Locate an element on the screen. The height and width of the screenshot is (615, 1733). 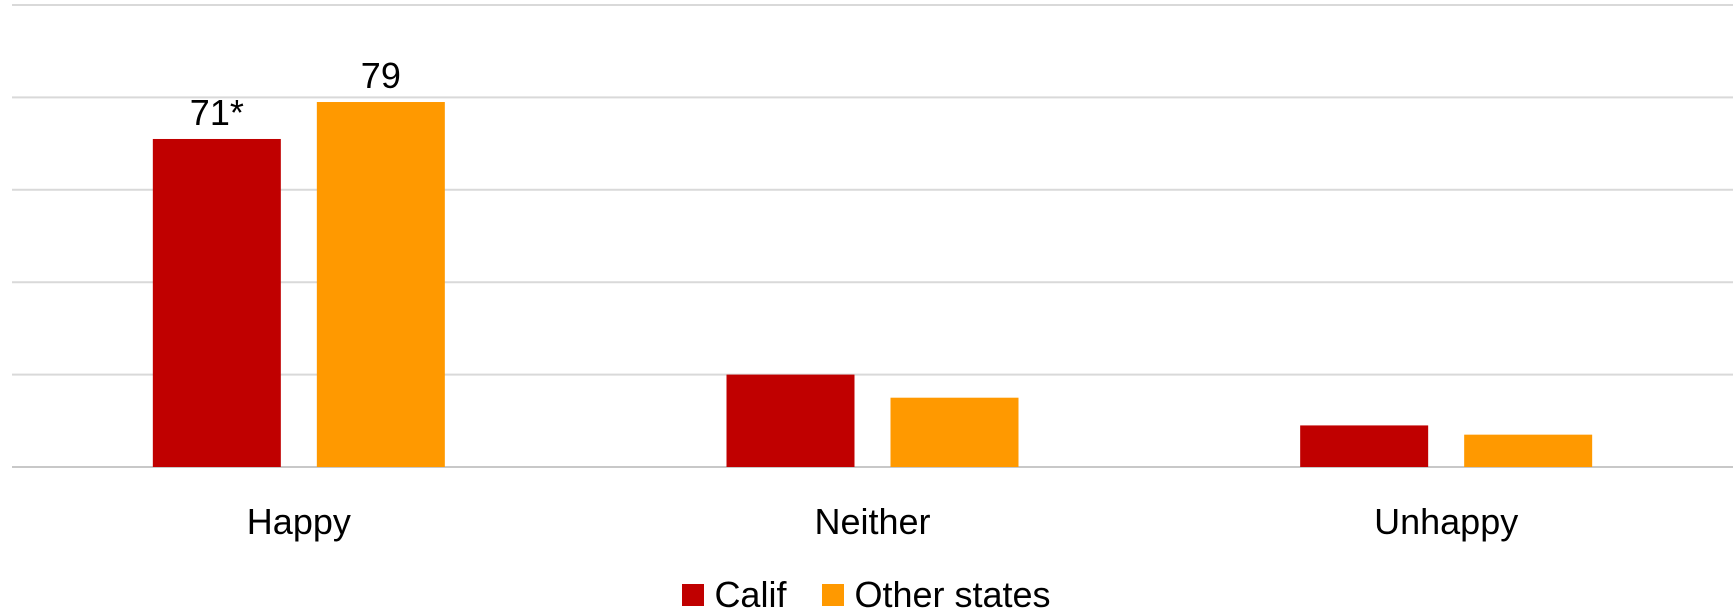
x-tick-label: Unhappy is located at coordinates (1446, 521).